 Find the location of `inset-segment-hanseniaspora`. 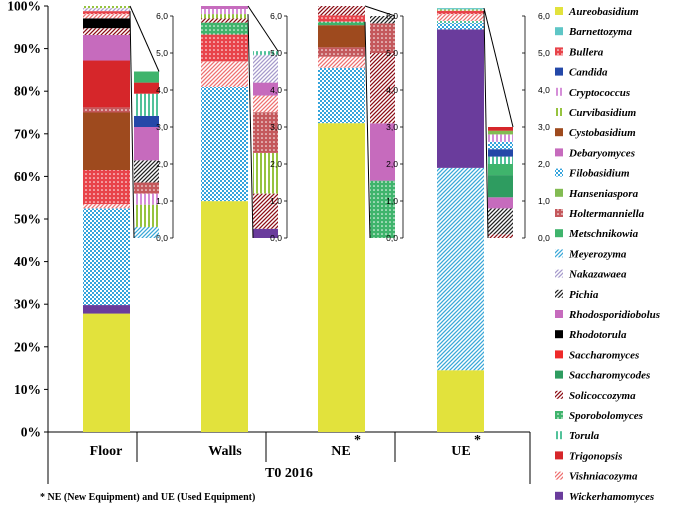

inset-segment-hanseniaspora is located at coordinates (500, 132).